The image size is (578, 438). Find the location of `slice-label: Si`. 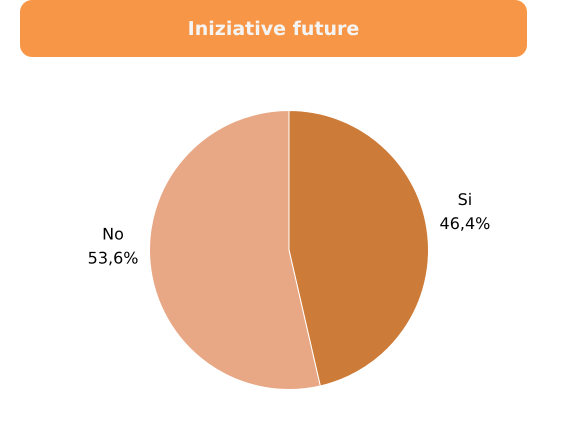

slice-label: Si is located at coordinates (465, 200).